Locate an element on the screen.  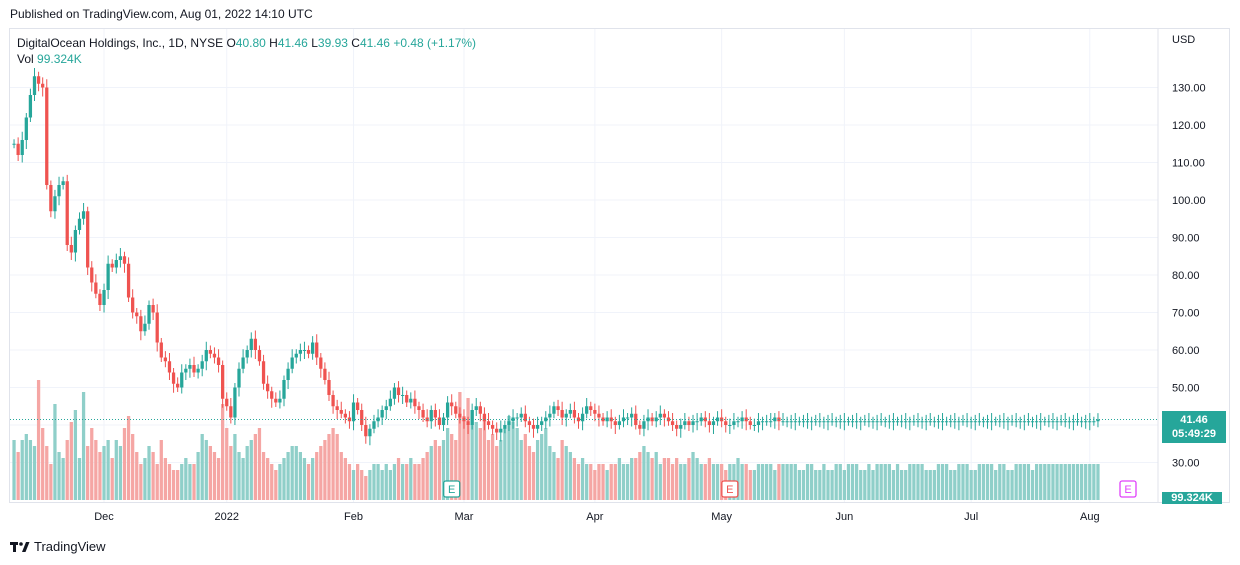
earnings-marker-icon is located at coordinates (1128, 489).